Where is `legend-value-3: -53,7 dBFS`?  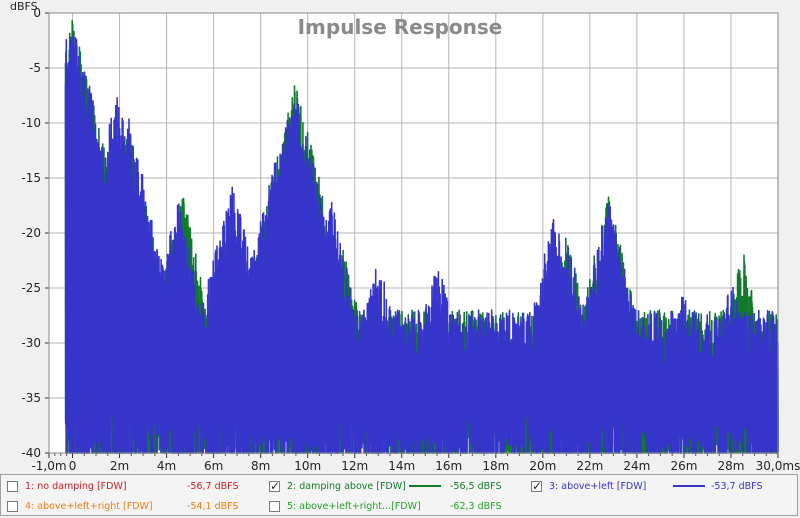 legend-value-3: -53,7 dBFS is located at coordinates (737, 486).